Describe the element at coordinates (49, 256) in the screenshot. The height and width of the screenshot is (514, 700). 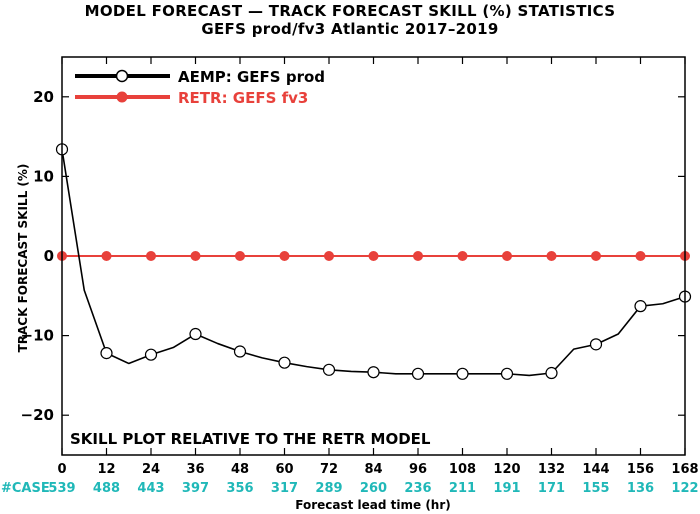
I see `y-tick-label: 0` at that location.